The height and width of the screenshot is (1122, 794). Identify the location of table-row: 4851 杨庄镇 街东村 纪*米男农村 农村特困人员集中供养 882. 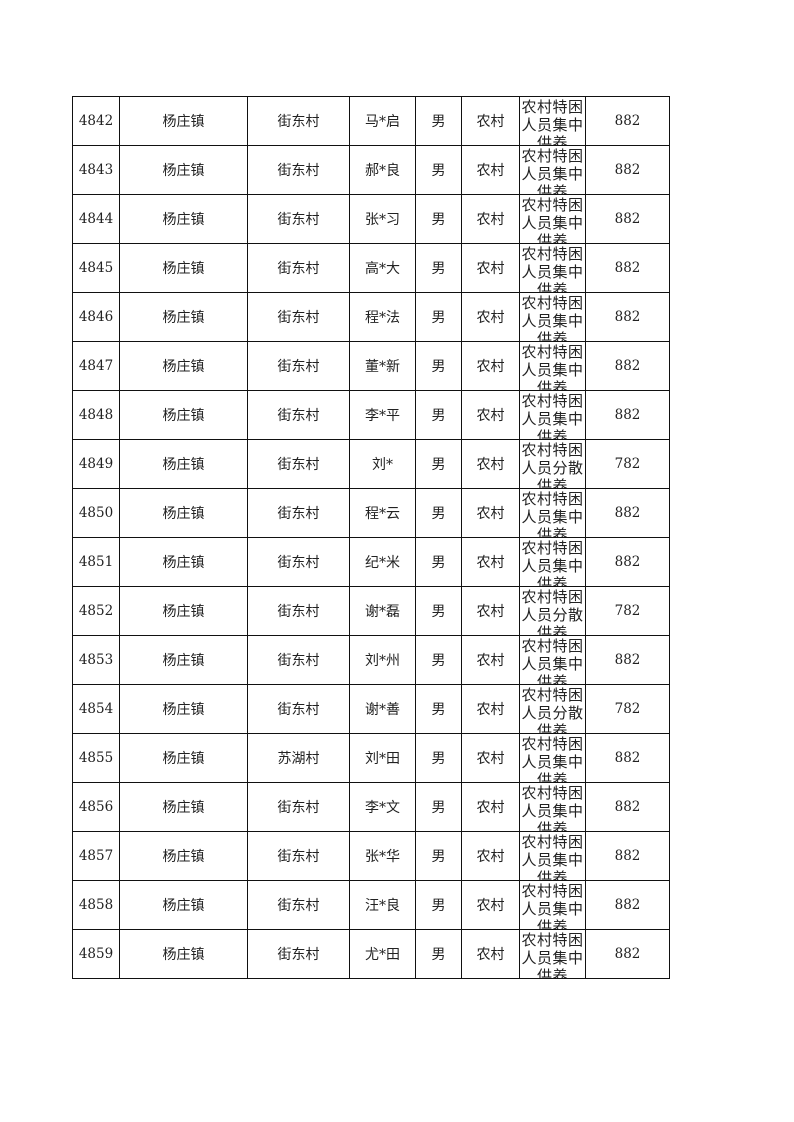
(371, 562).